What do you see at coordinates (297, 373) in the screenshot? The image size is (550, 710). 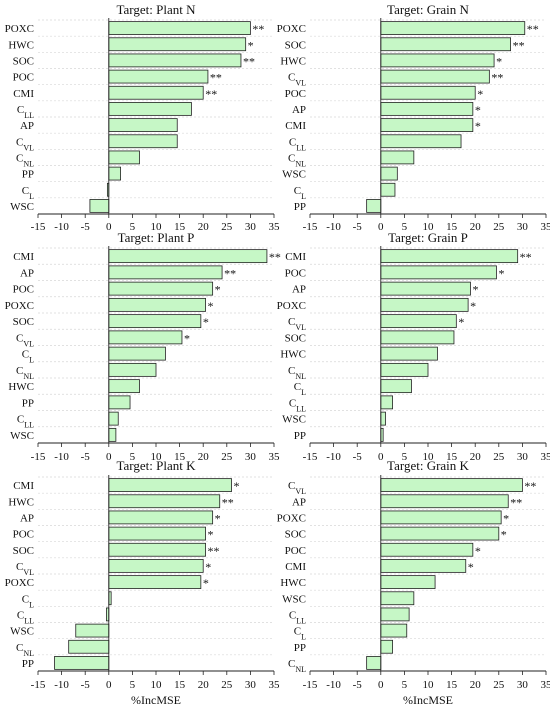 I see `category-label: CNL` at bounding box center [297, 373].